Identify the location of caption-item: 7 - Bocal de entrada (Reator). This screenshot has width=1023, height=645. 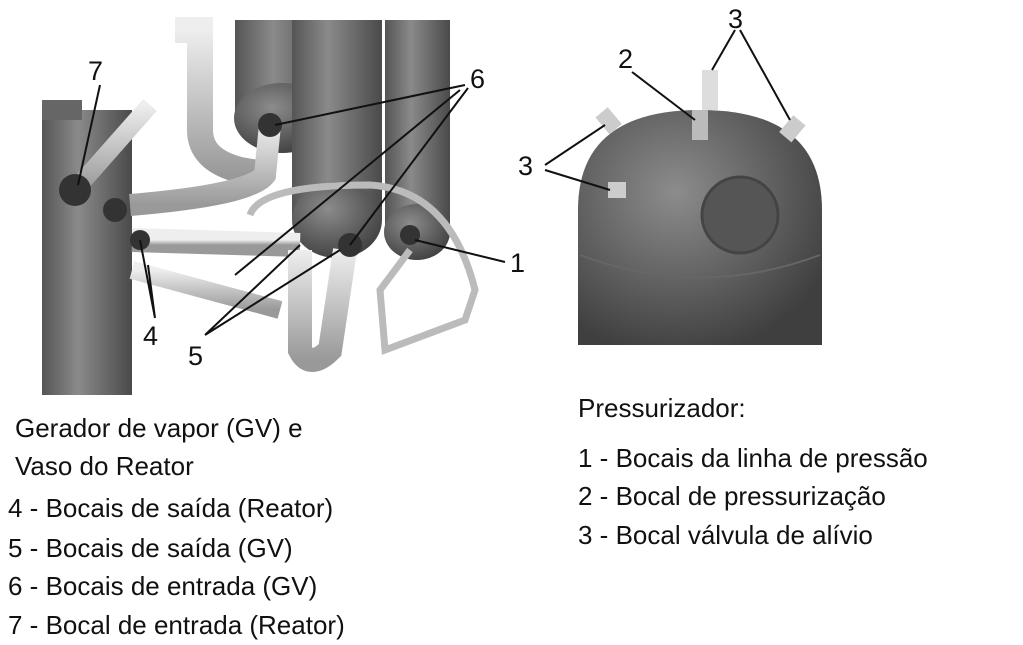
(176, 625).